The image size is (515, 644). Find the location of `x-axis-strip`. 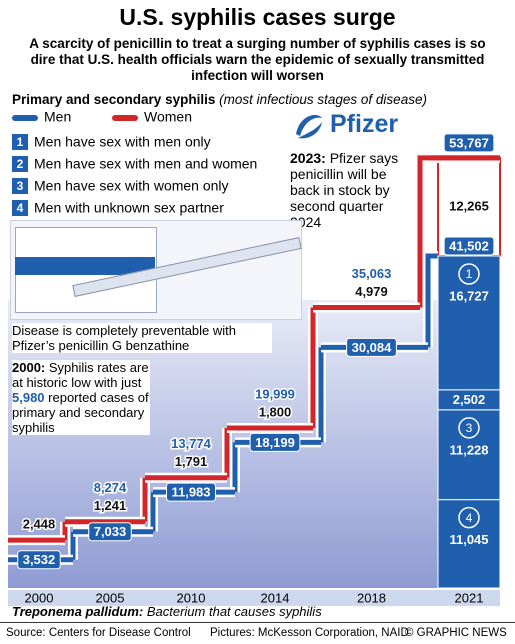

x-axis-strip is located at coordinates (254, 598).